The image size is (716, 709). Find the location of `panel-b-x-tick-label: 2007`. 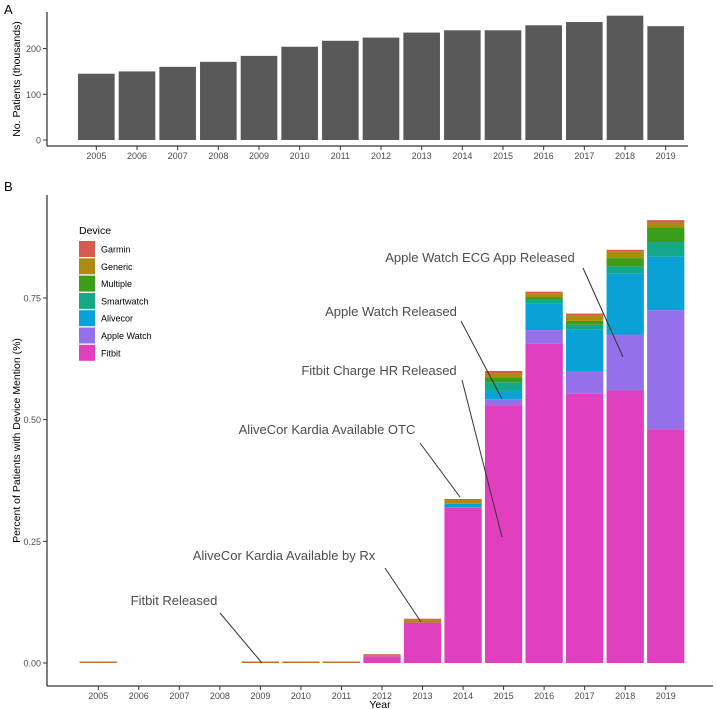

panel-b-x-tick-label: 2007 is located at coordinates (179, 696).